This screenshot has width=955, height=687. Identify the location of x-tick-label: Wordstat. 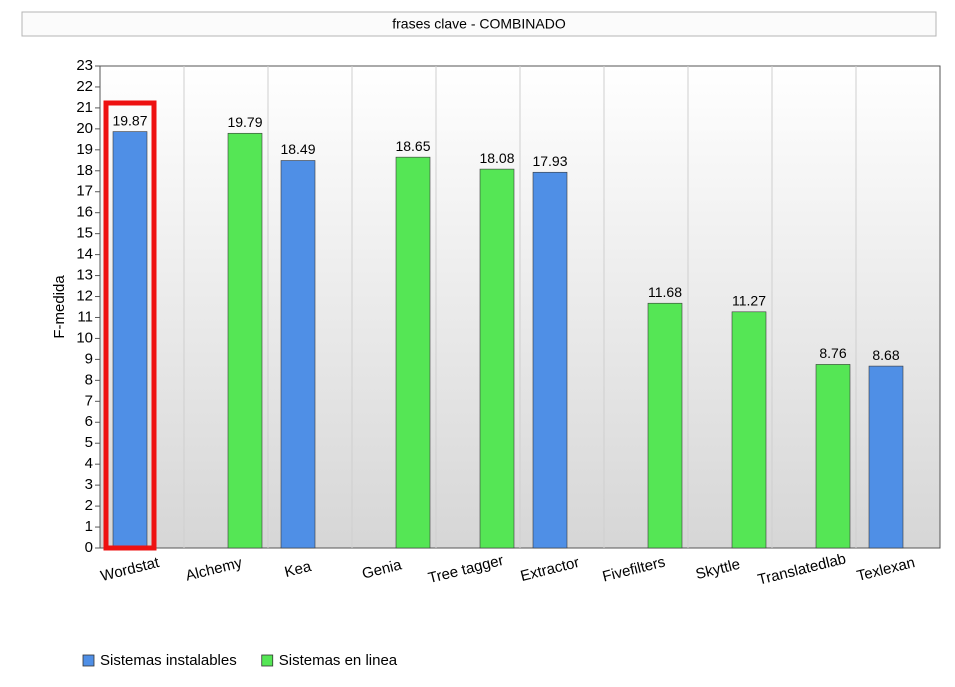
(130, 569).